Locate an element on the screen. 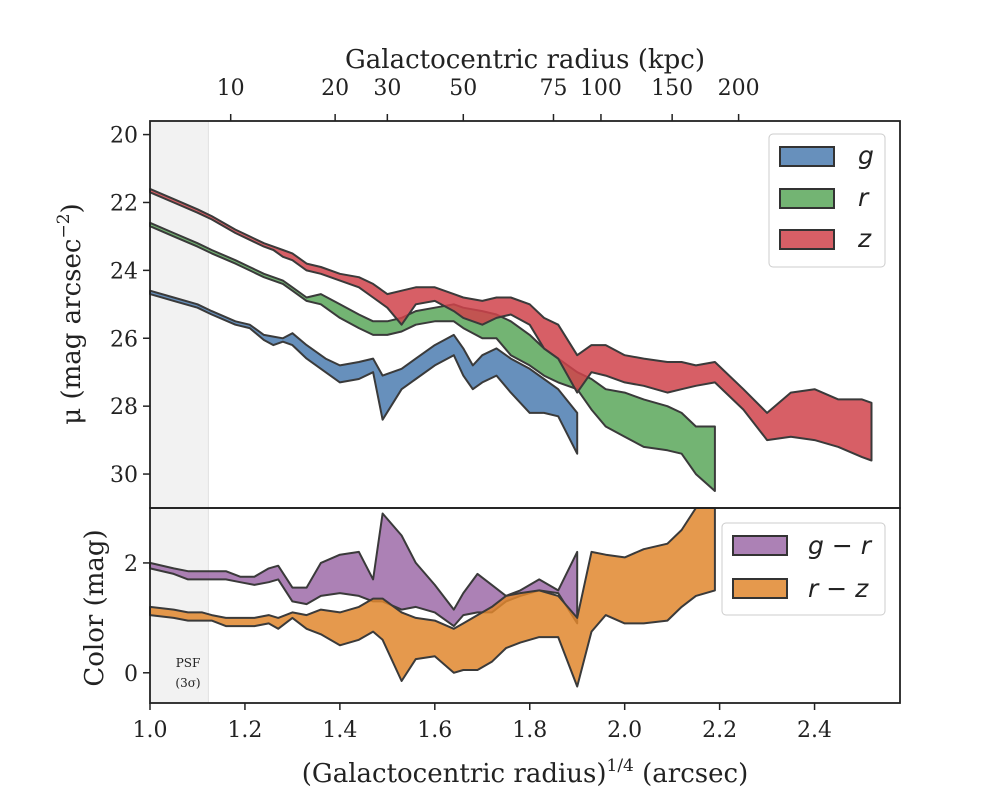 The height and width of the screenshot is (800, 1000). surface-brightness-legend: g r z is located at coordinates (827, 200).